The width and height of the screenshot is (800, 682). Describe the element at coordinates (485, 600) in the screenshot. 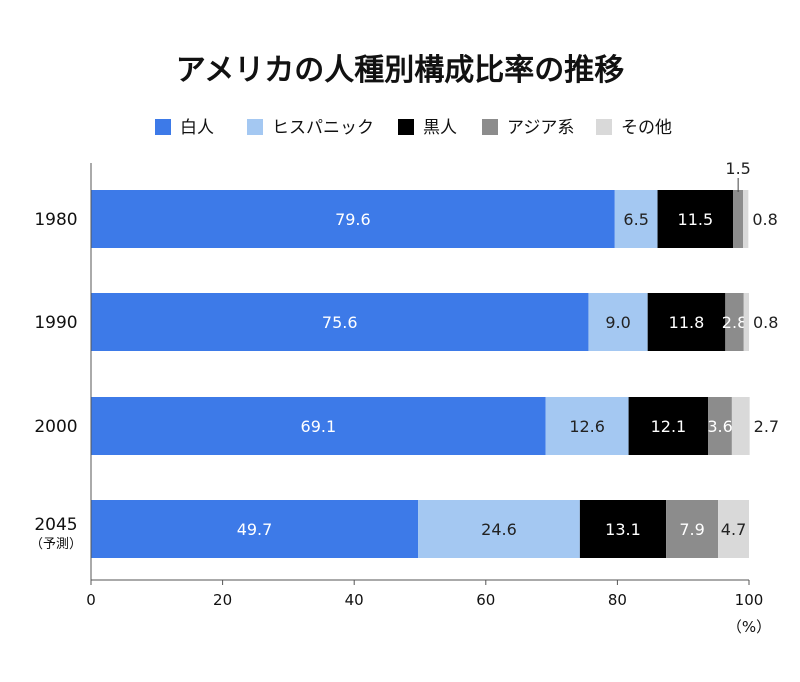

I see `x-tick-label: 60` at that location.